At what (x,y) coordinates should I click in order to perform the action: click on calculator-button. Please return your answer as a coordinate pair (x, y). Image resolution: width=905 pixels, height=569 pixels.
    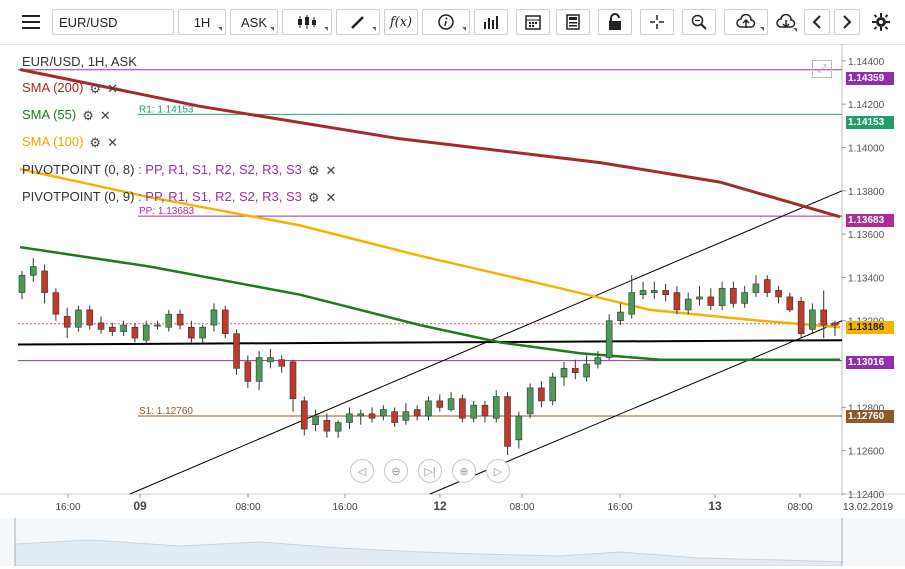
    Looking at the image, I should click on (573, 22).